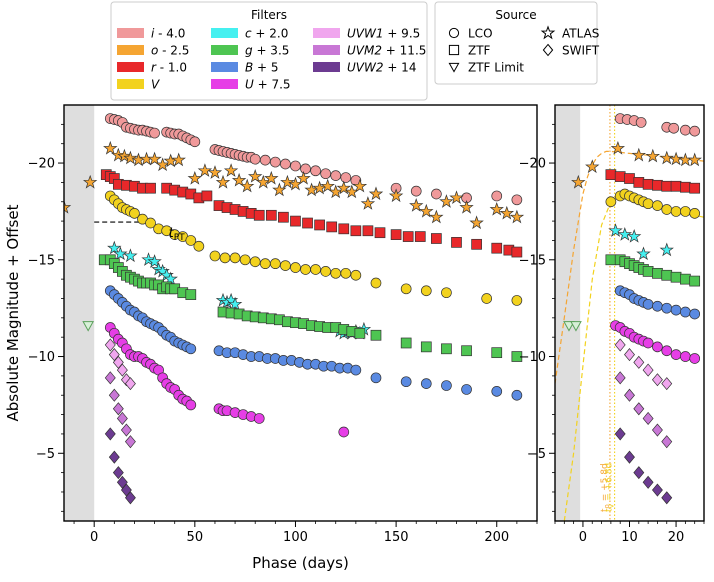  Describe the element at coordinates (629, 313) in the screenshot. I see `plot-area` at that location.